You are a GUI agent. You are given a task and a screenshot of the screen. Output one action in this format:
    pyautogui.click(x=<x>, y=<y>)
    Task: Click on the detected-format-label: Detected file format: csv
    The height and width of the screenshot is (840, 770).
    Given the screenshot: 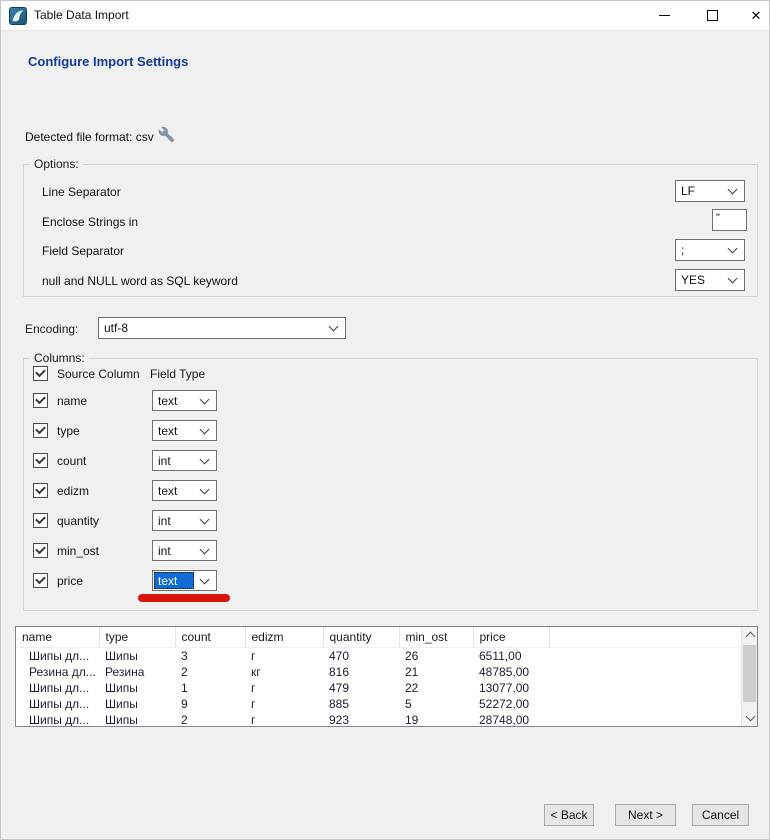 What is the action you would take?
    pyautogui.click(x=89, y=137)
    